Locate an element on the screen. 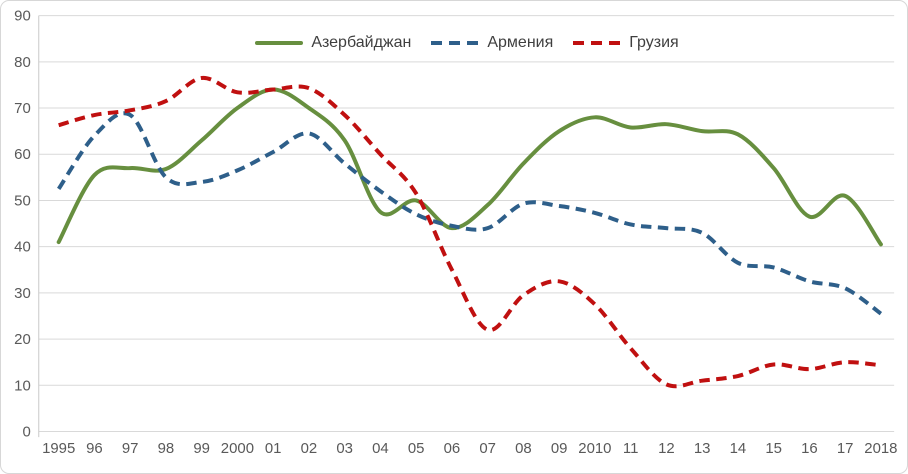 Image resolution: width=908 pixels, height=474 pixels. x-axis-label: 07 is located at coordinates (487, 448).